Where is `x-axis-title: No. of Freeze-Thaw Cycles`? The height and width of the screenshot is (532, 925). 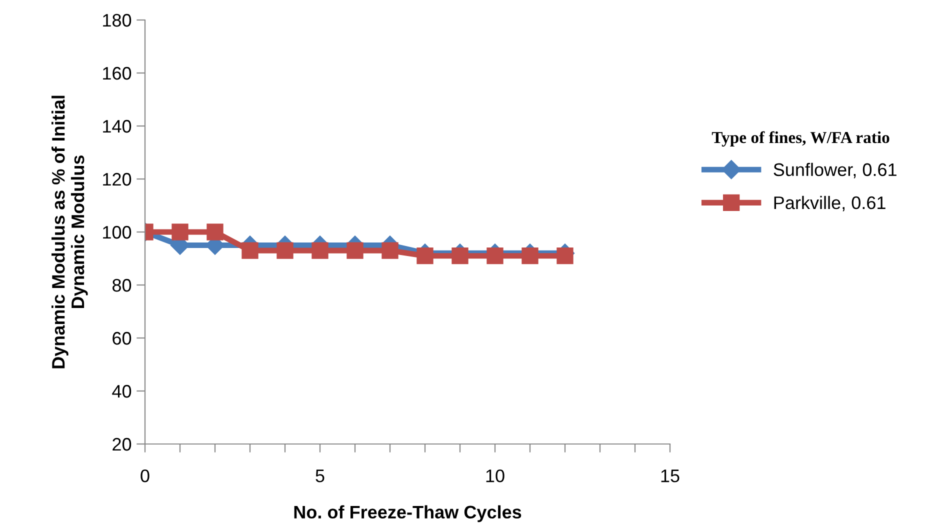 x-axis-title: No. of Freeze-Thaw Cycles is located at coordinates (408, 513).